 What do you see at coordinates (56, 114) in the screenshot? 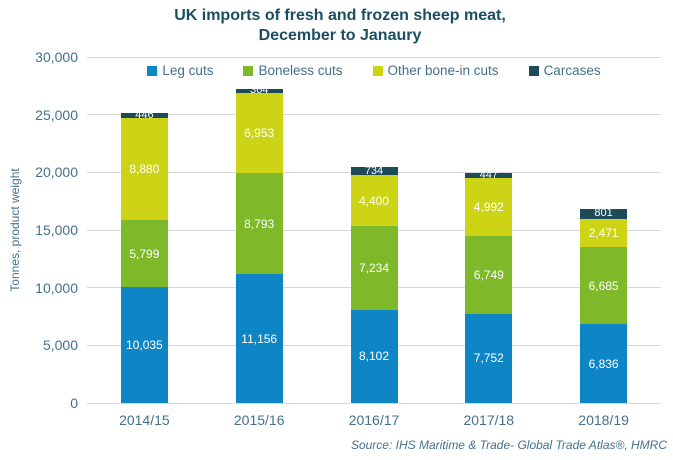
I see `y-tick-label: 25,000` at bounding box center [56, 114].